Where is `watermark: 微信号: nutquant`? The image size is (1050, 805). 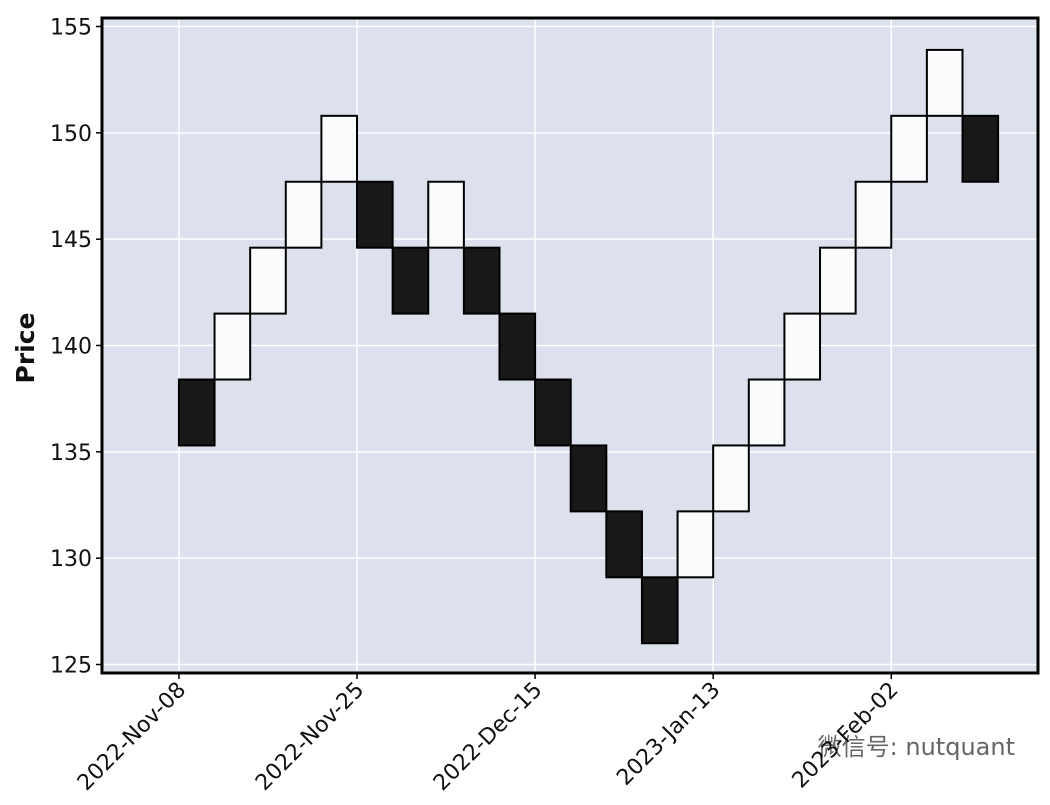 watermark: 微信号: nutquant is located at coordinates (916, 747).